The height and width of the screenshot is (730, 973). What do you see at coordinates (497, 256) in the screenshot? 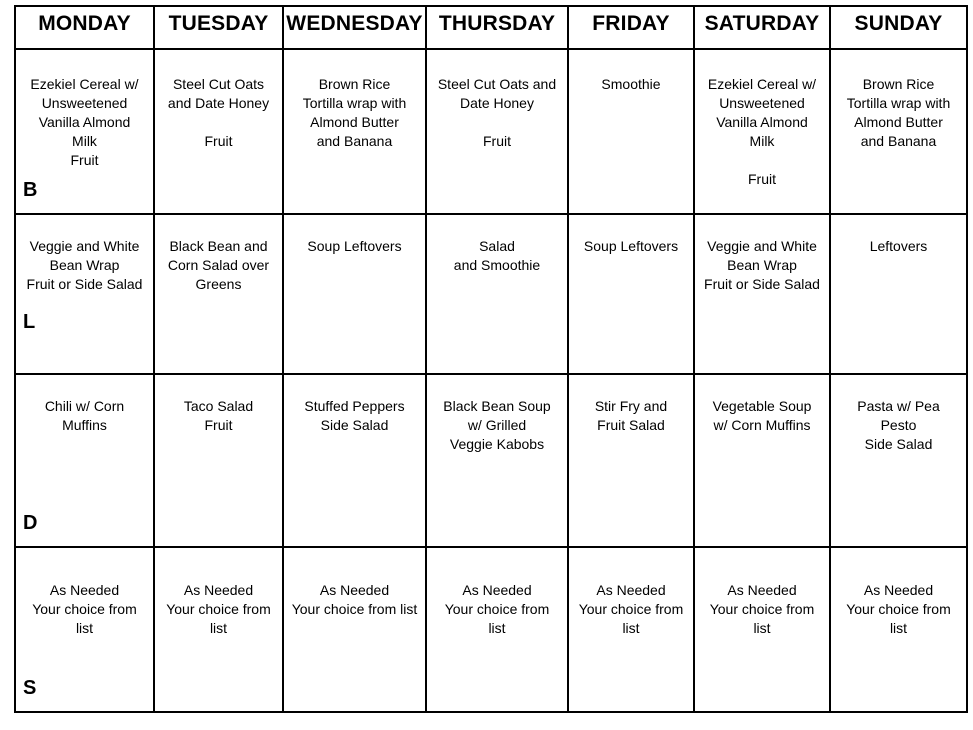
I see `meal-text: Salad and Smoothie` at bounding box center [497, 256].